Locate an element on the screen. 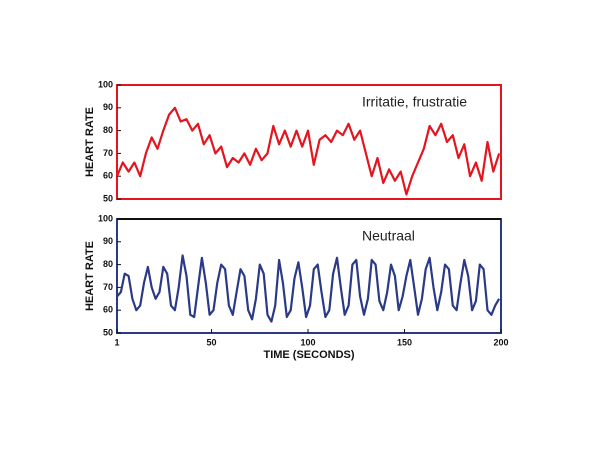  x-tick-label: 100 is located at coordinates (308, 342).